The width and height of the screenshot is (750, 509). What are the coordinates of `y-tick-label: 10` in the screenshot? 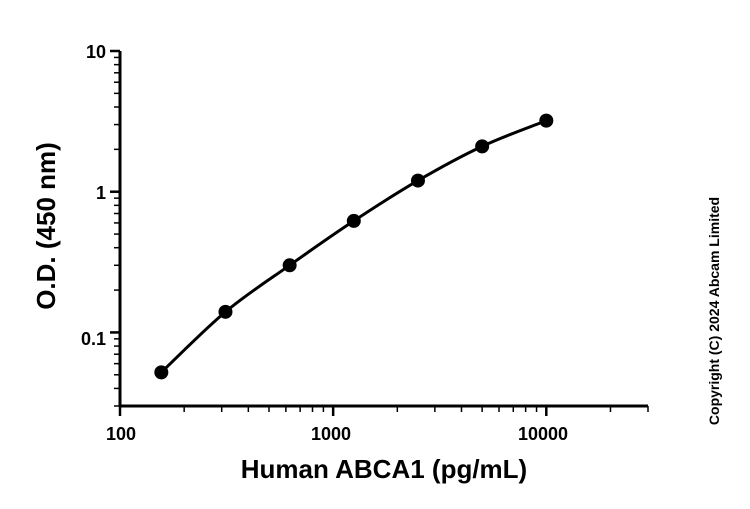 It's located at (96, 52).